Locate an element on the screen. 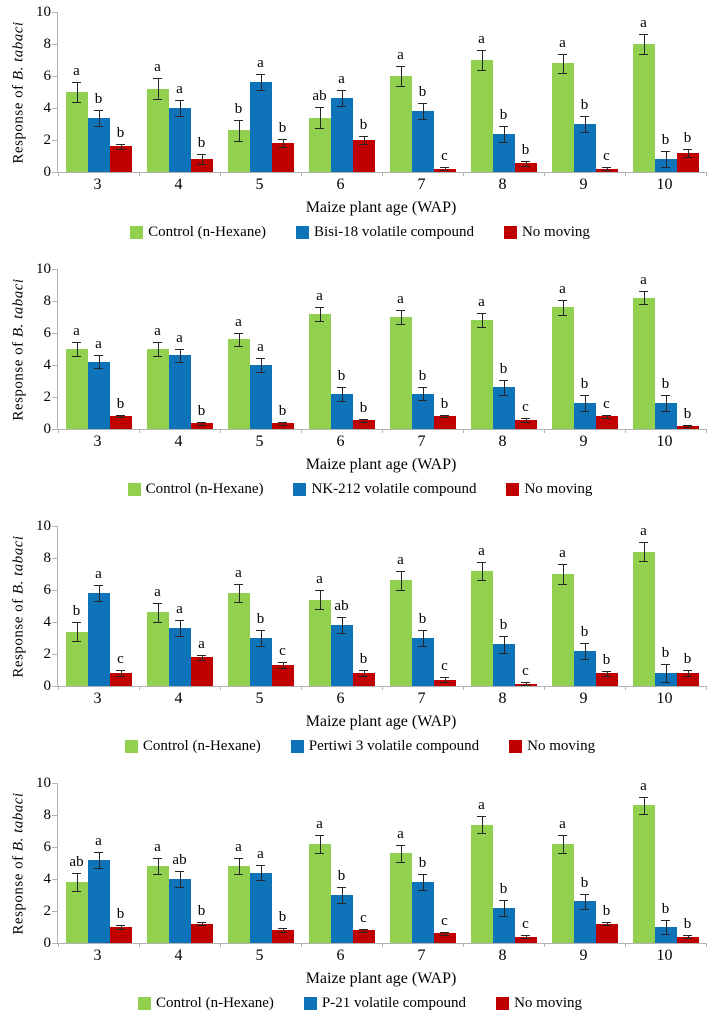 This screenshot has height=1029, width=720. bar-nk-212-volatile-compound is located at coordinates (260, 397).